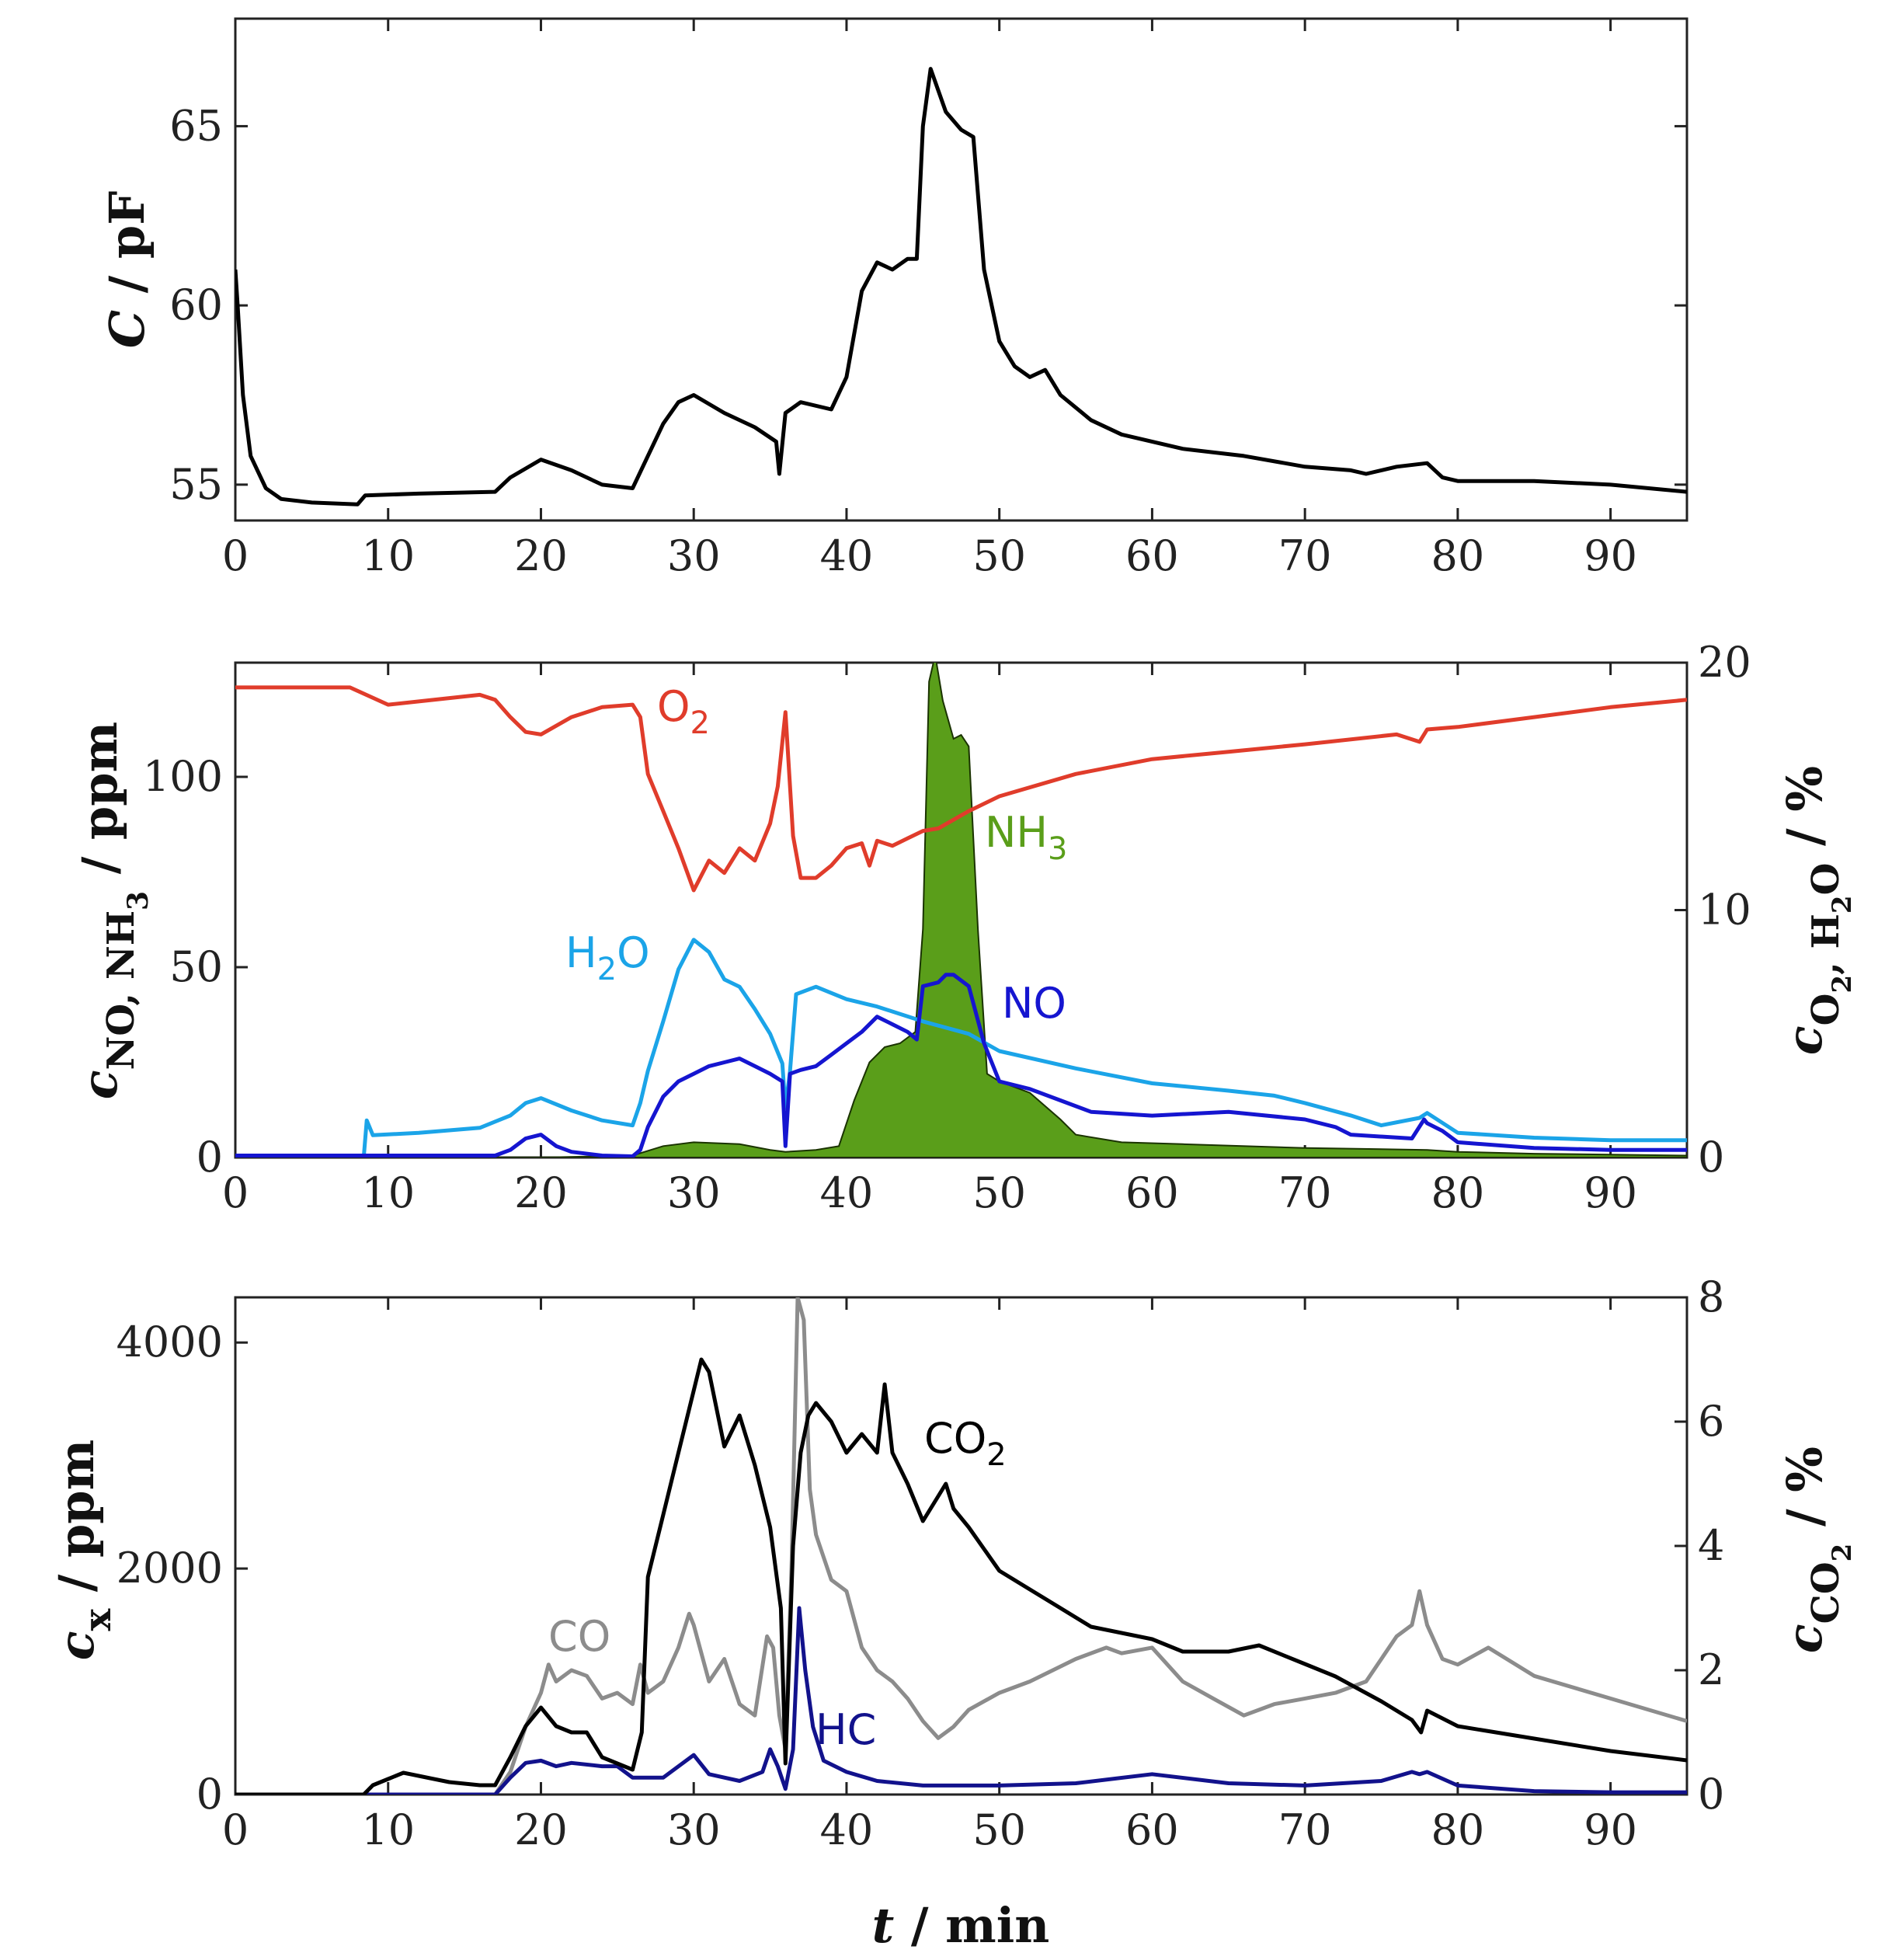 This screenshot has height=1960, width=1878. What do you see at coordinates (113, 910) in the screenshot?
I see `middle-y-axis-title: cNO, NH3 / ppm` at bounding box center [113, 910].